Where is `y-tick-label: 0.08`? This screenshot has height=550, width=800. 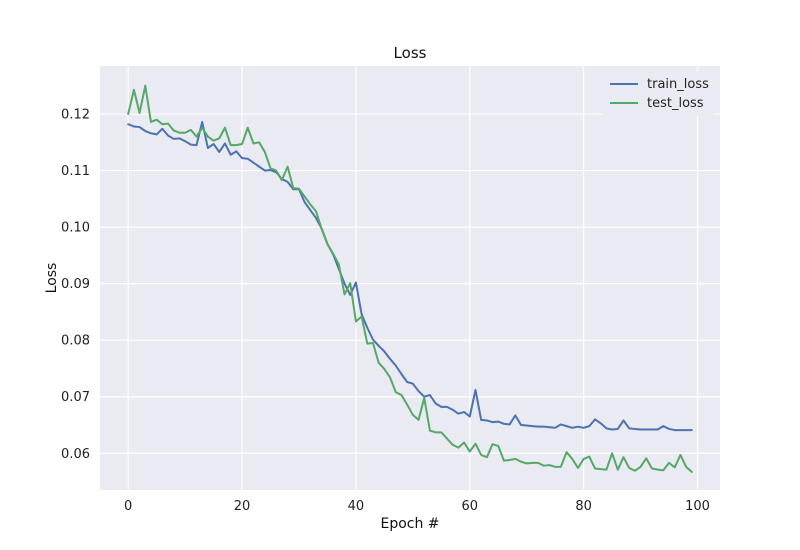 y-tick-label: 0.08 is located at coordinates (75, 341).